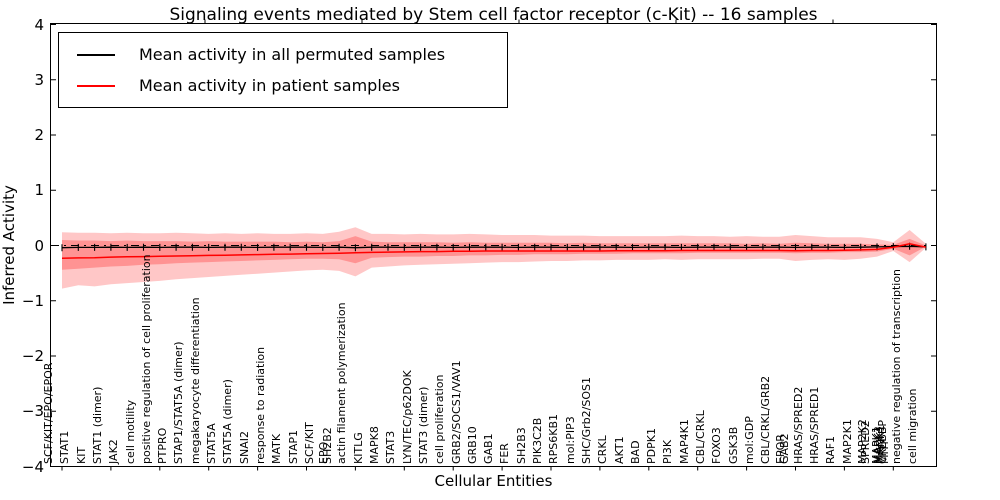 This screenshot has height=500, width=1000. What do you see at coordinates (179, 402) in the screenshot?
I see `x-tick-label: STAP1/STAT5A (dimer)` at bounding box center [179, 402].